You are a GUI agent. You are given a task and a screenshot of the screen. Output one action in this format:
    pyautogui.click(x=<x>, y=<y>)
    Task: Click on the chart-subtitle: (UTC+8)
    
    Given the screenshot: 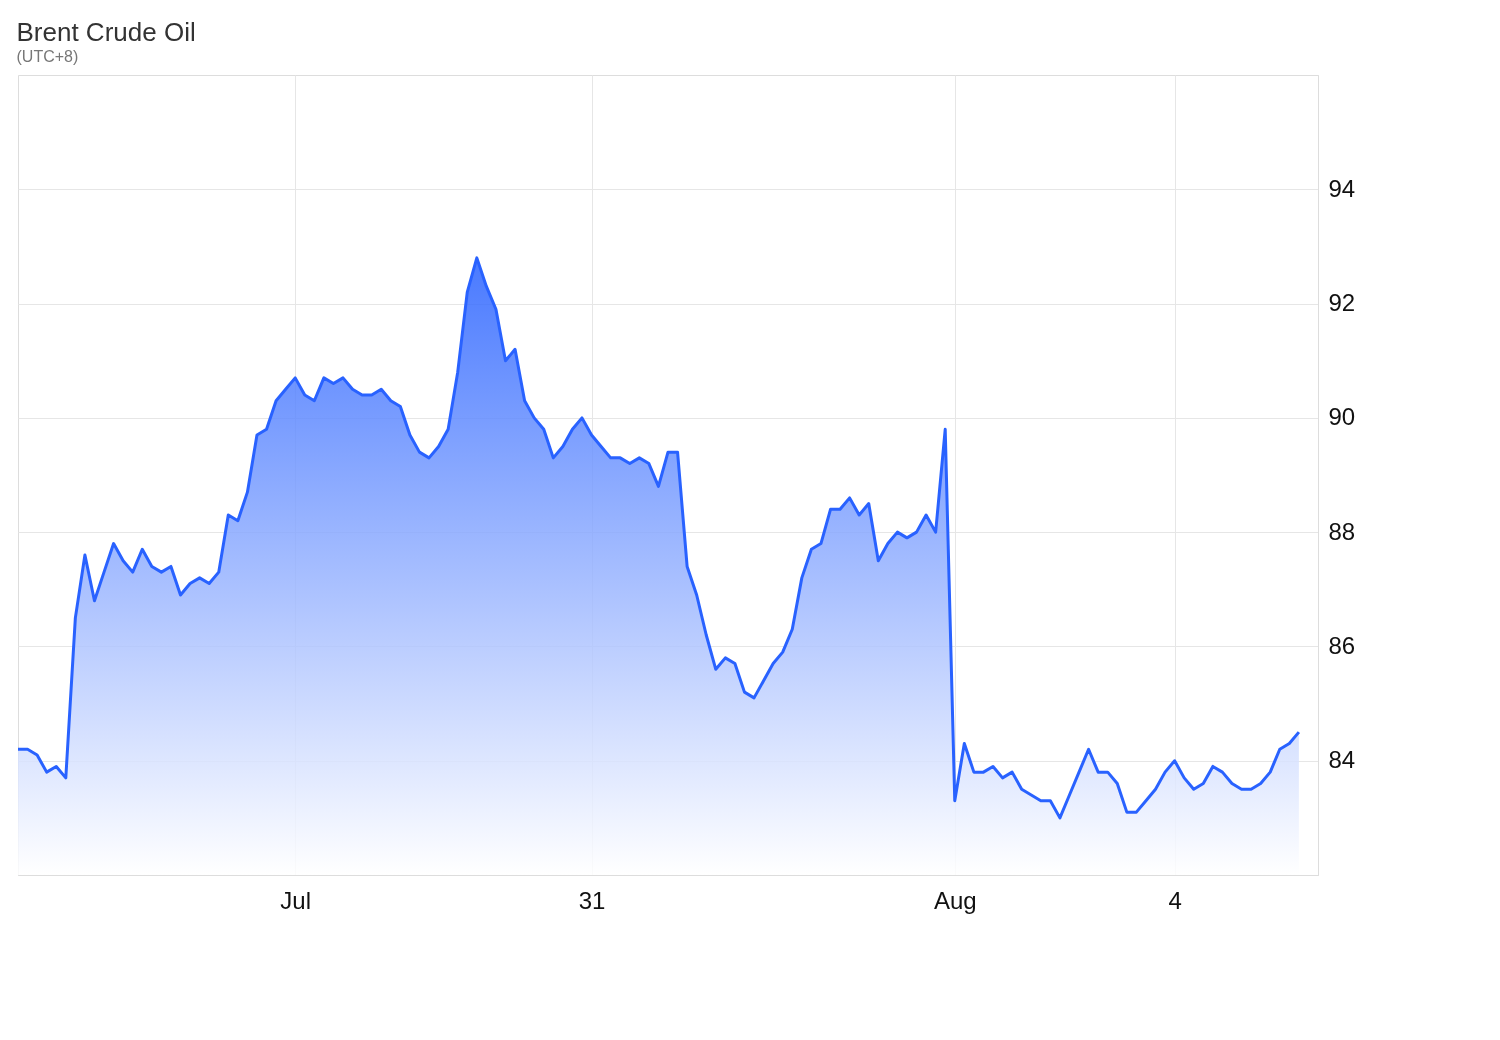 What is the action you would take?
    pyautogui.click(x=47, y=56)
    